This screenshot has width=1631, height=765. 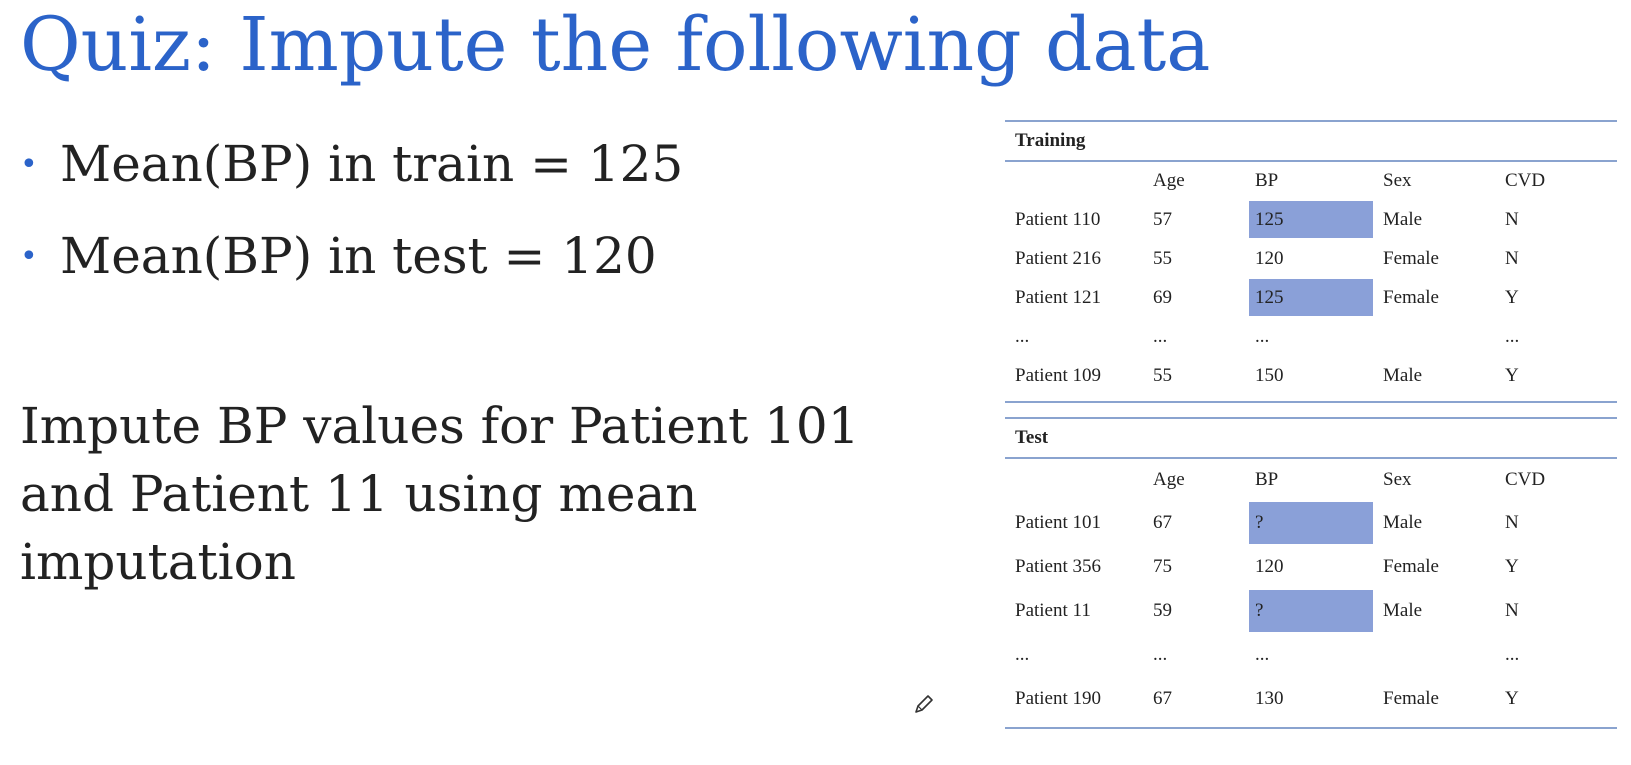 I want to click on table-cell: Patient 11, so click(x=1053, y=610).